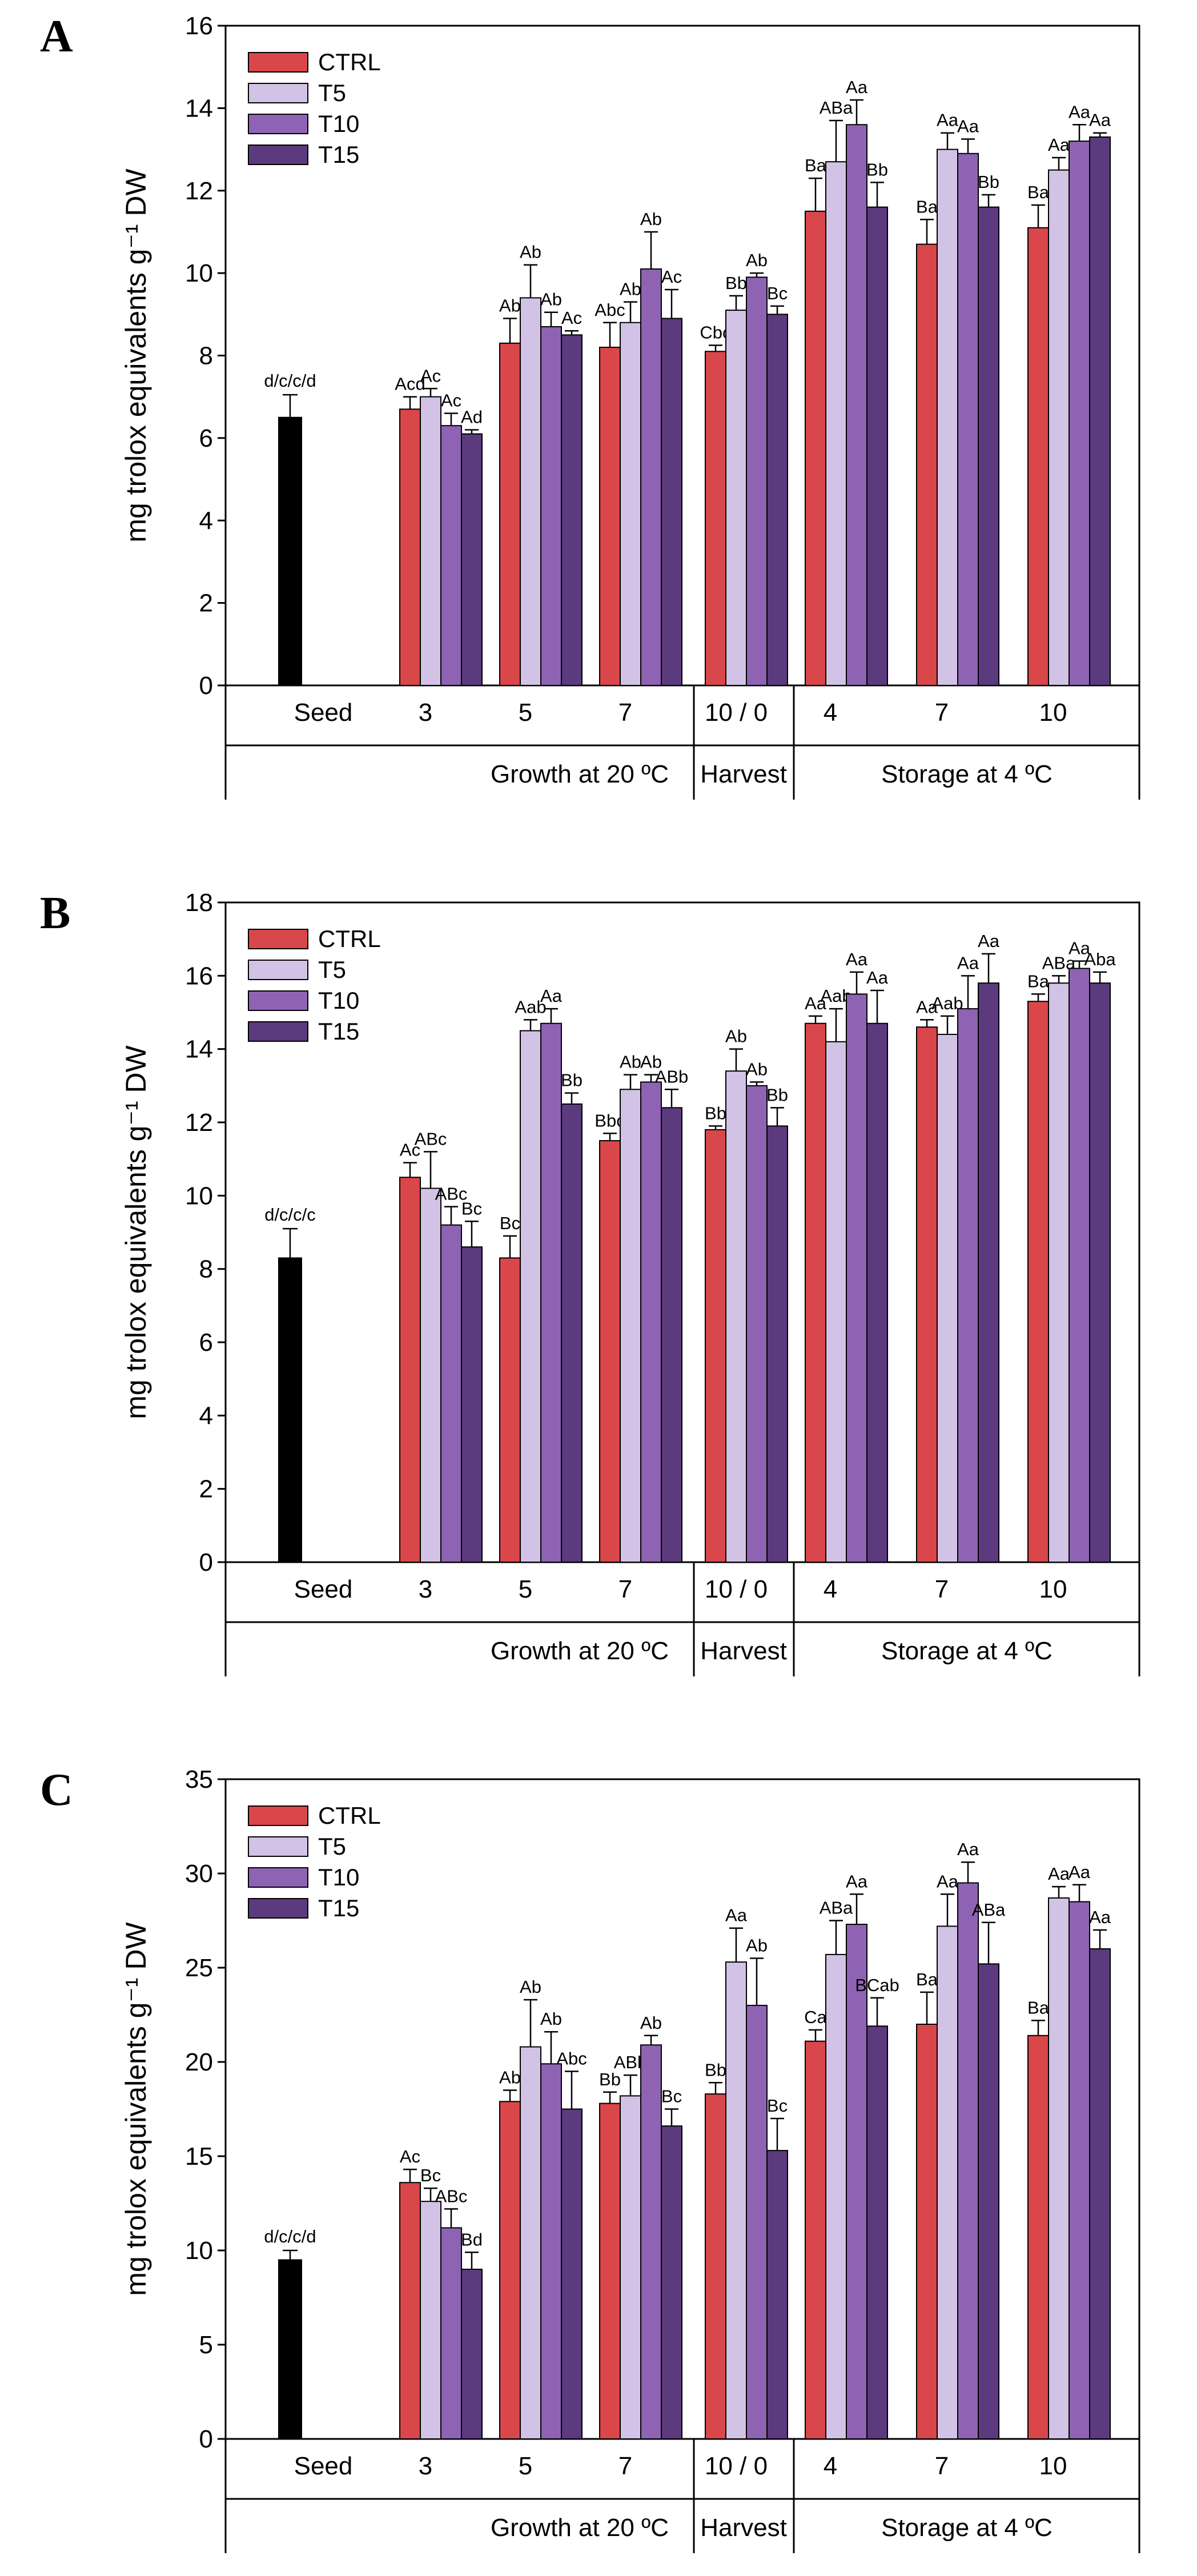 The image size is (1197, 2576). I want to click on annotation-ctrl: Bb, so click(715, 1113).